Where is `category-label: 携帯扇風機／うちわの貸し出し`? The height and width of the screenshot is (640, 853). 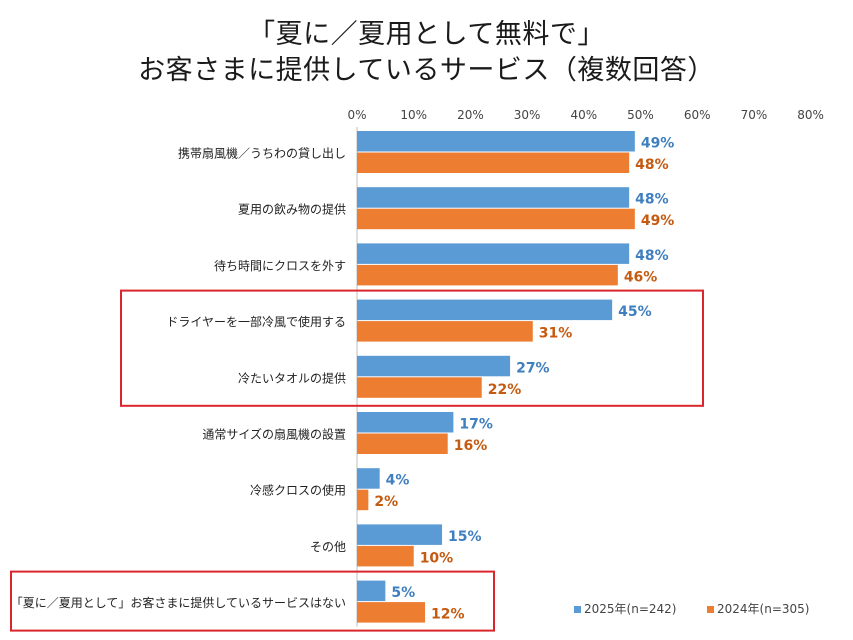
category-label: 携帯扇風機／うちわの貸し出し is located at coordinates (262, 153).